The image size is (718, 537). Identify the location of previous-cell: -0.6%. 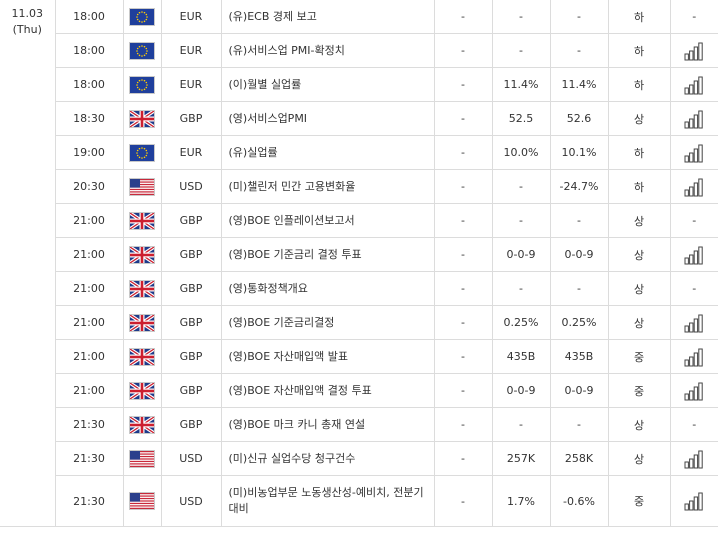
(579, 501).